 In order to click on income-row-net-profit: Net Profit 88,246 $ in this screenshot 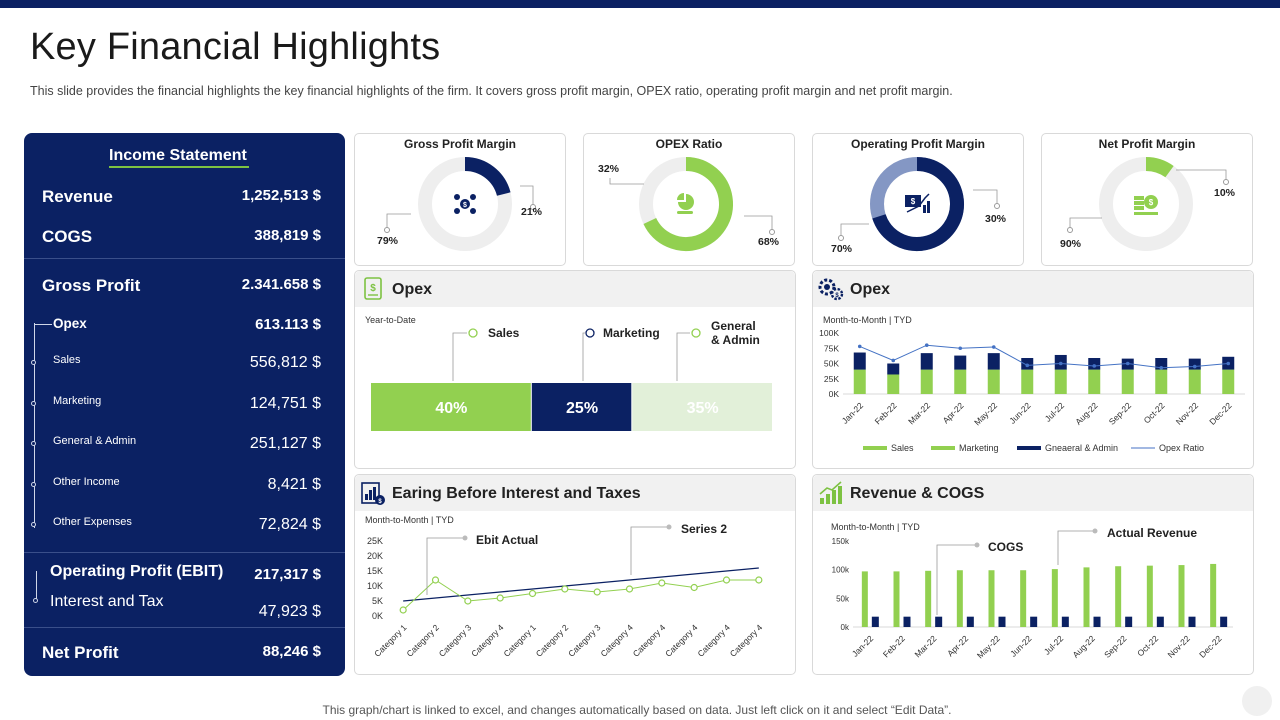, I will do `click(184, 653)`.